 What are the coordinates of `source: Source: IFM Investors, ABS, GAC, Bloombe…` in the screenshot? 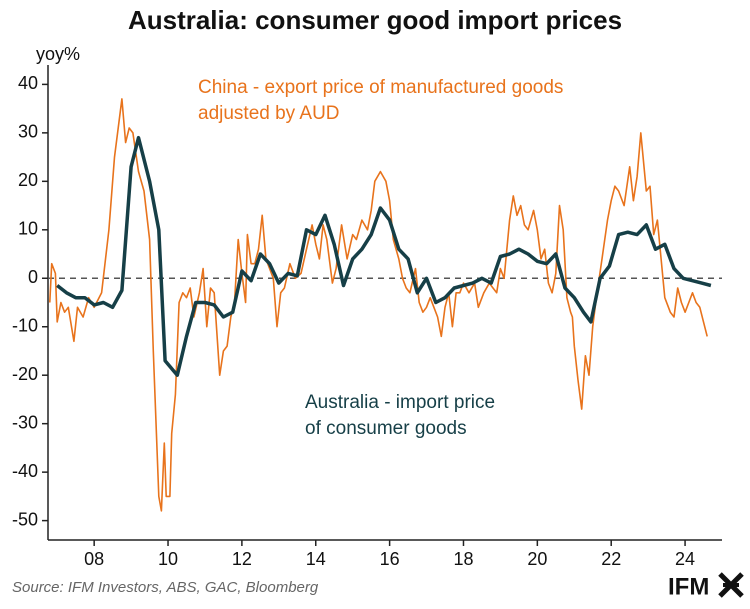 It's located at (165, 587).